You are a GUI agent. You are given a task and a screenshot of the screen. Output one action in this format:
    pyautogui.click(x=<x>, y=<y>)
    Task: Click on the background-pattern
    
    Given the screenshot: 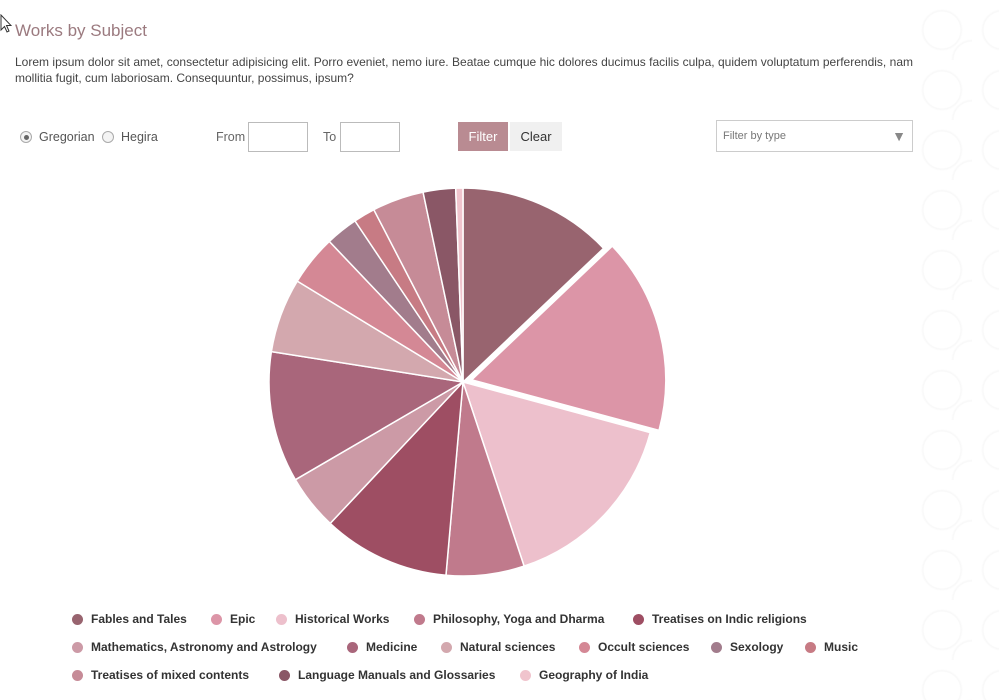 What is the action you would take?
    pyautogui.click(x=955, y=350)
    